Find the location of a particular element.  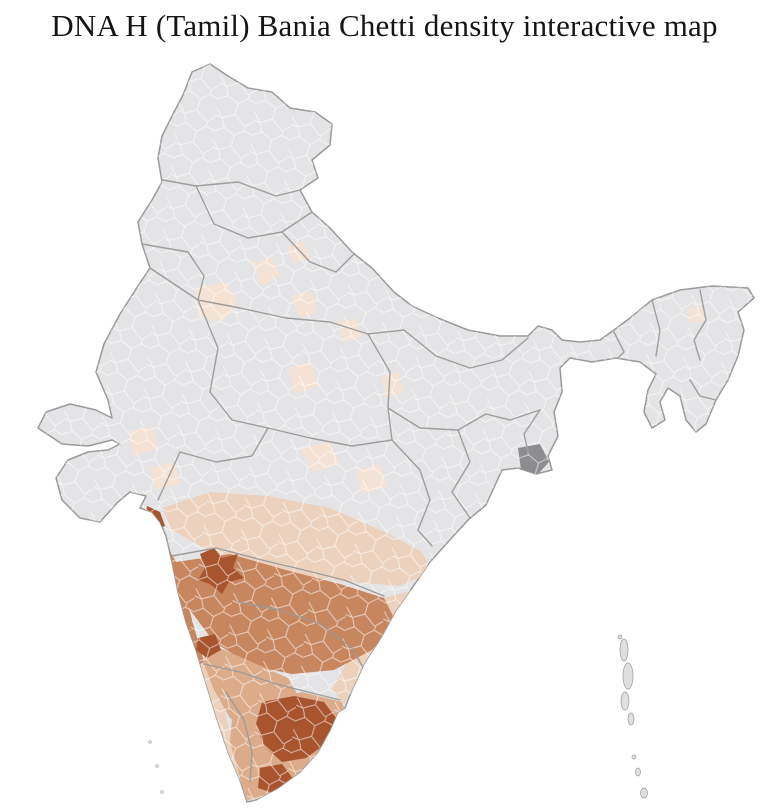

andaman-nicobar-islands is located at coordinates (632, 716).